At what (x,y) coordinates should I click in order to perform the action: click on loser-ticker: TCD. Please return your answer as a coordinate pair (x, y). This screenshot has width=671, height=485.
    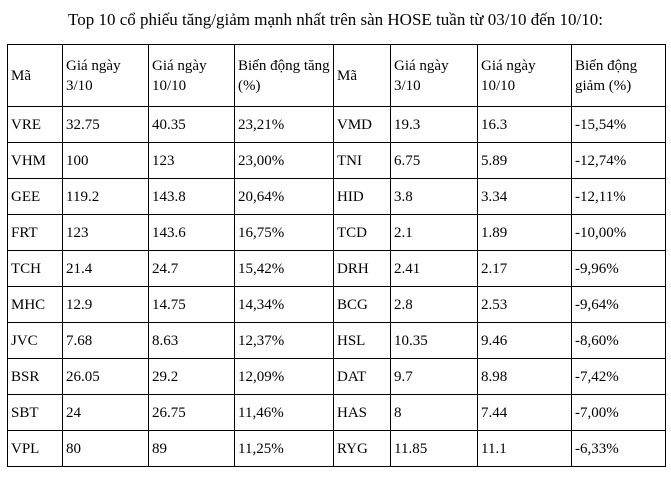
    Looking at the image, I should click on (362, 232).